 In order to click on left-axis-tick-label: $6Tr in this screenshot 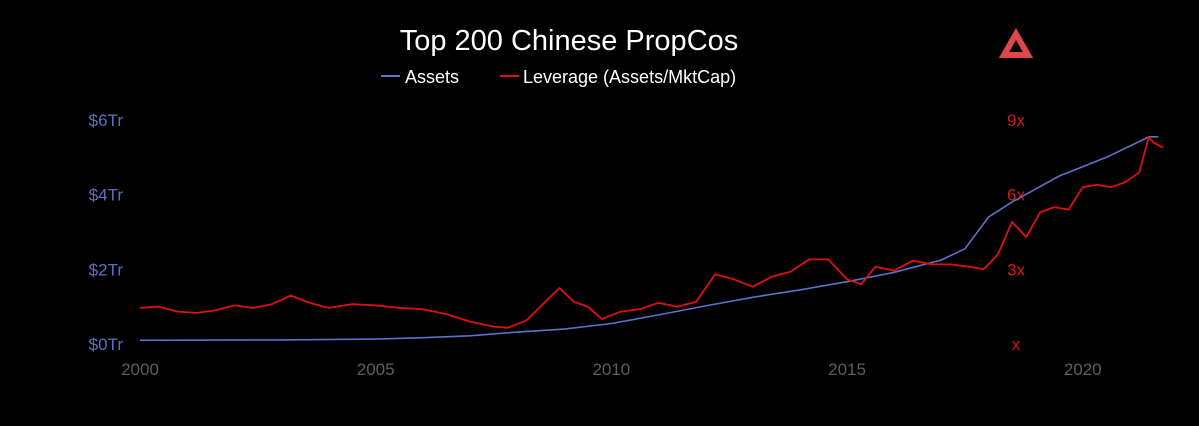, I will do `click(106, 120)`.